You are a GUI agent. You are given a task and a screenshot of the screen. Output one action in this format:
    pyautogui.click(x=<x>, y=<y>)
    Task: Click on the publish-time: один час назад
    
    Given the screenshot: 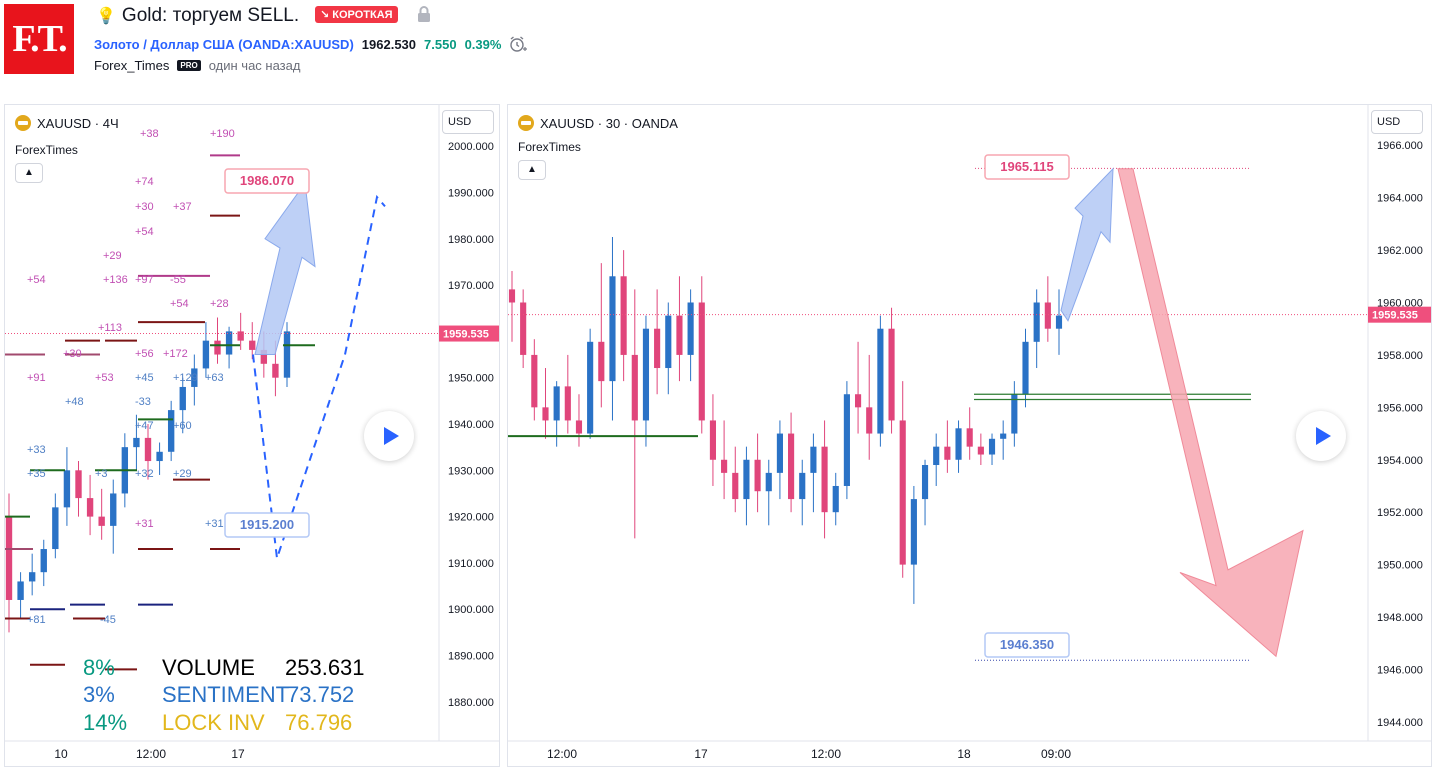 What is the action you would take?
    pyautogui.click(x=254, y=65)
    